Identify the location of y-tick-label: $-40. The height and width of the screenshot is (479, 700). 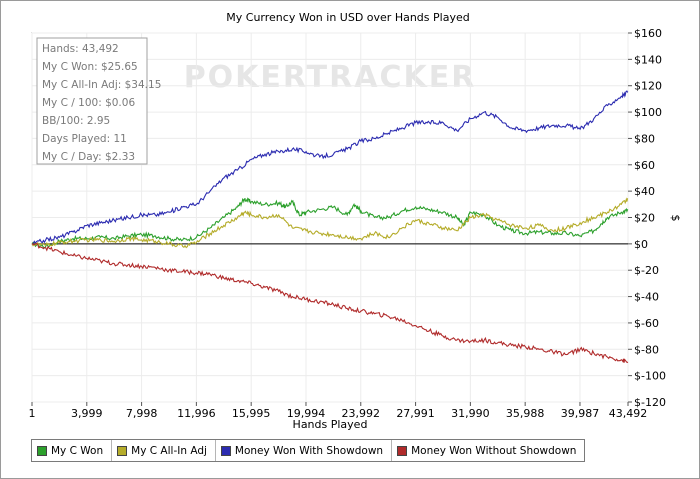
(646, 297).